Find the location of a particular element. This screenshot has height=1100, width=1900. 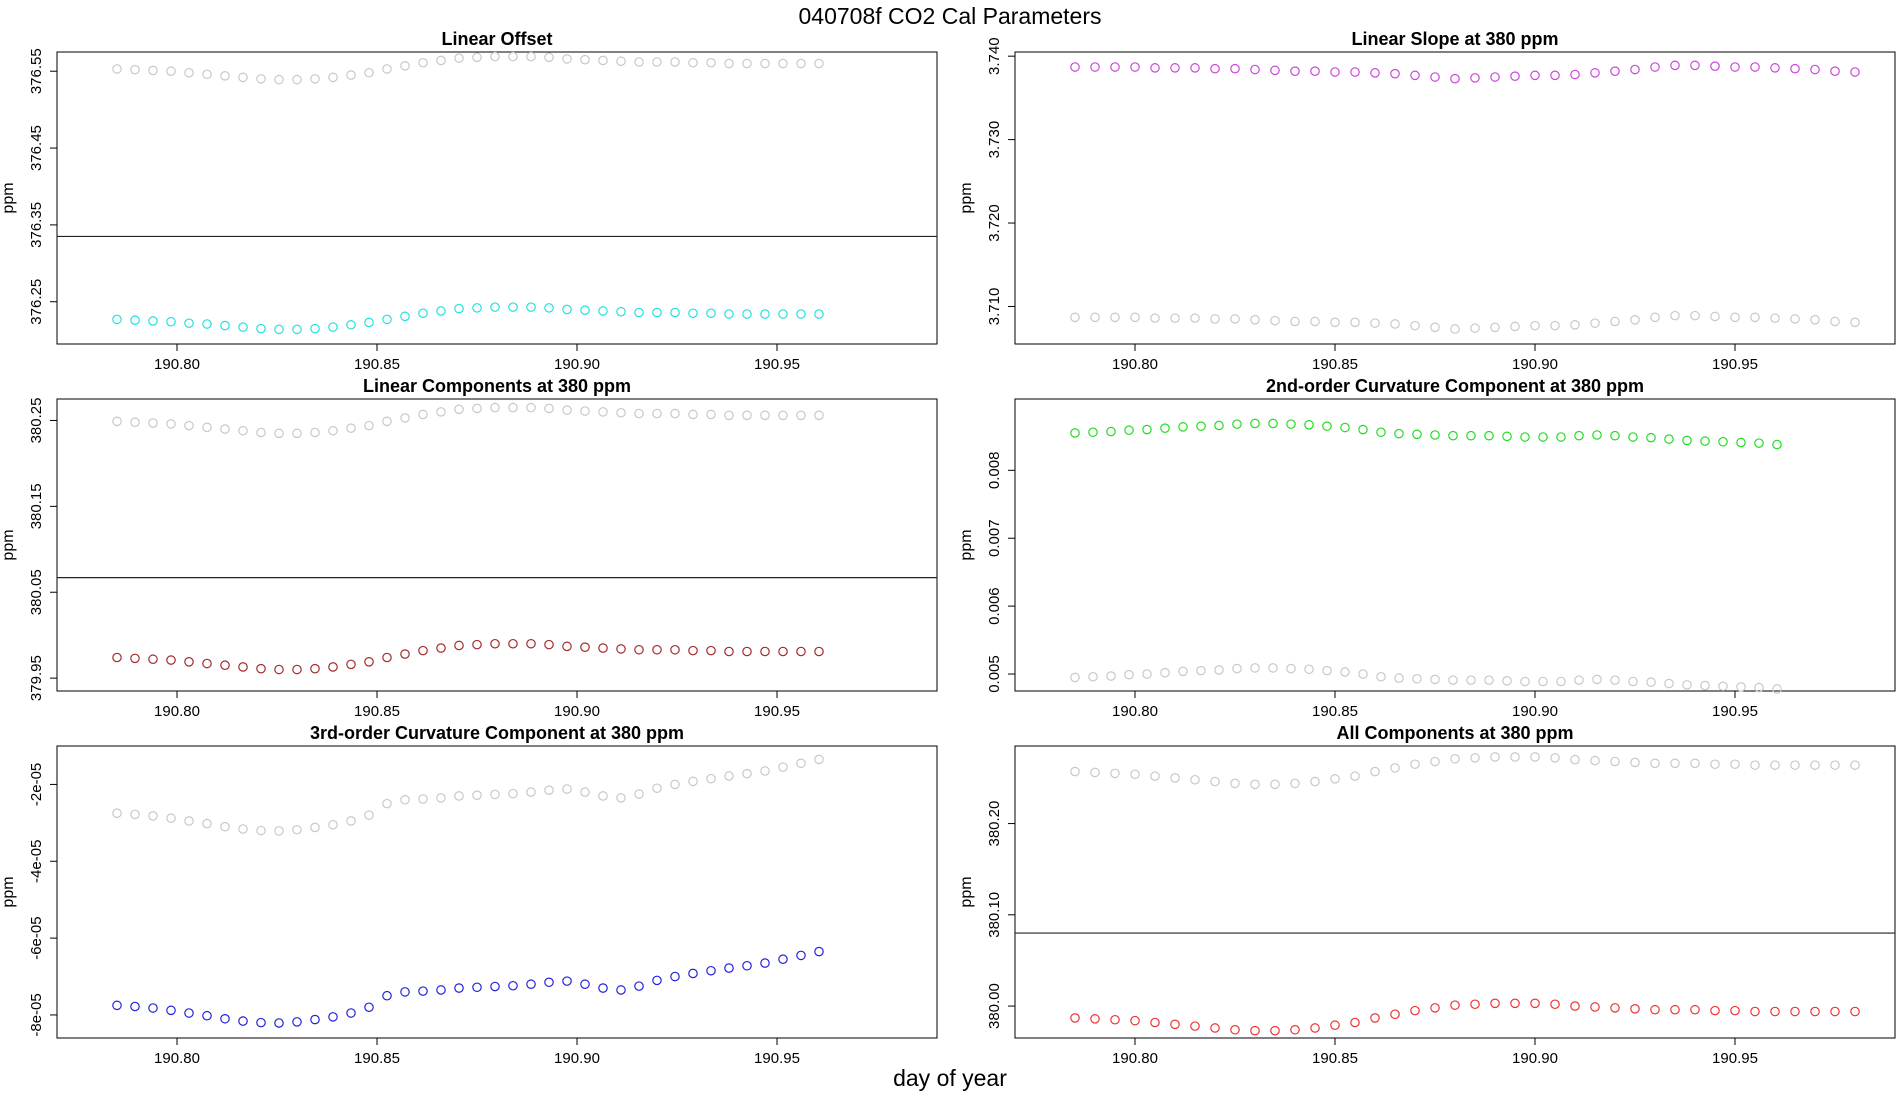

y-tick-label: 376.35 is located at coordinates (36, 225).